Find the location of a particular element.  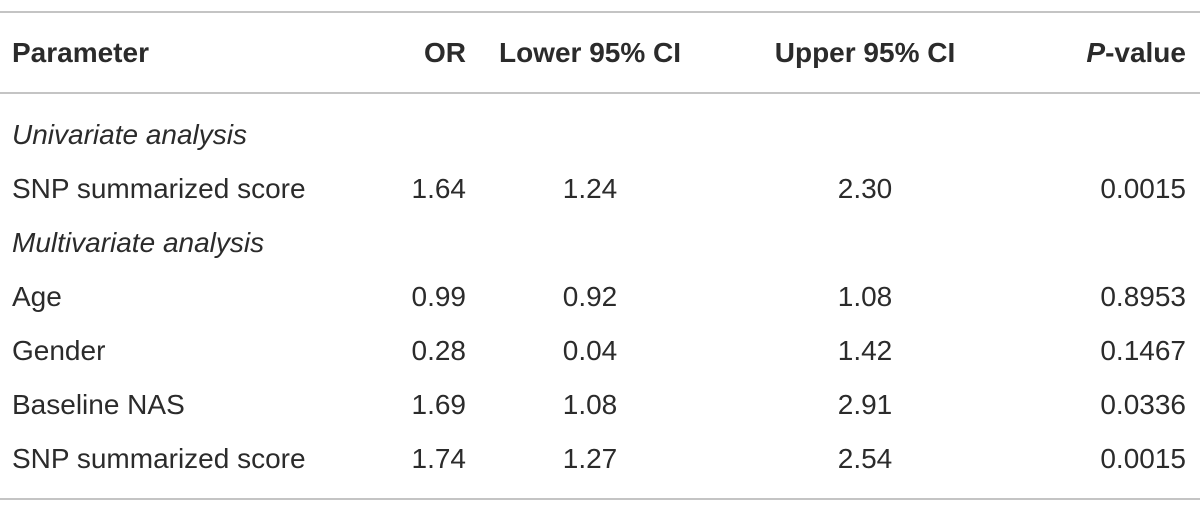

header-cell: Upper 95% CI is located at coordinates (865, 52).